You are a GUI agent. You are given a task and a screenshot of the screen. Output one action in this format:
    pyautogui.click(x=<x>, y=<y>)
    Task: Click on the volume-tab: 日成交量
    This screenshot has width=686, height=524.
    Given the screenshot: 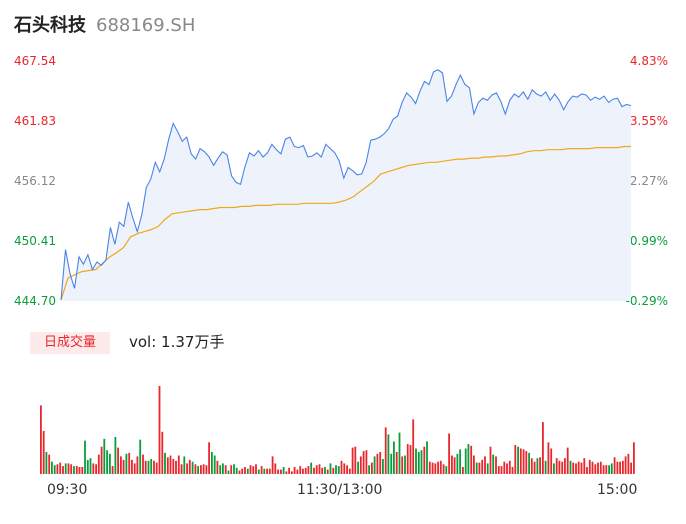 What is the action you would take?
    pyautogui.click(x=70, y=343)
    